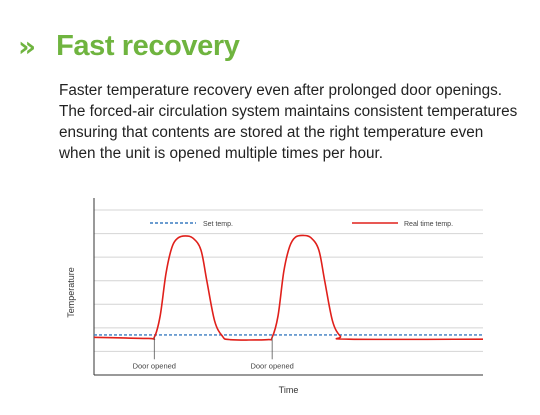 The height and width of the screenshot is (415, 540). What do you see at coordinates (71, 292) in the screenshot?
I see `y-axis-label: Temperature` at bounding box center [71, 292].